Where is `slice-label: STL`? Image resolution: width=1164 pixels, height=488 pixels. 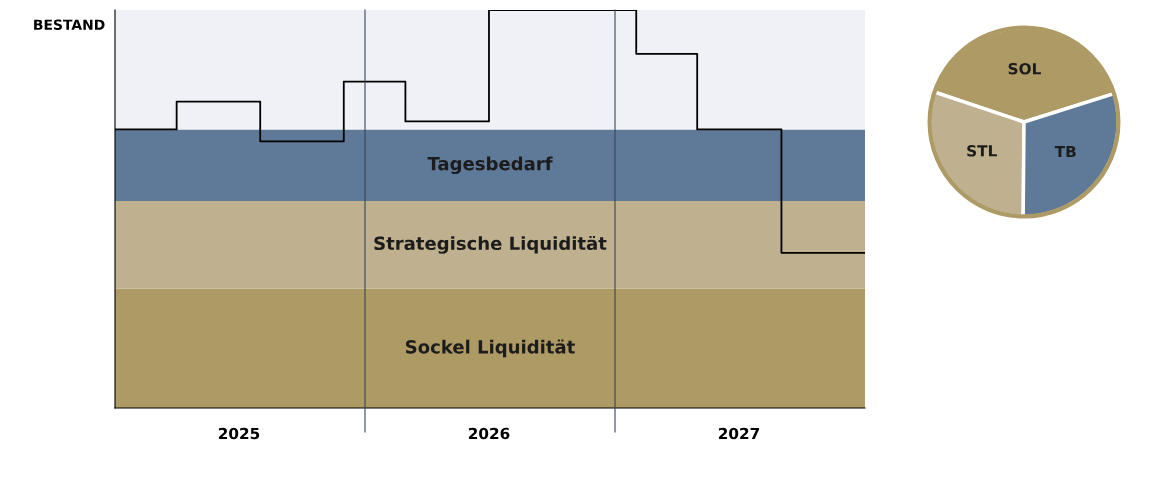
slice-label: STL is located at coordinates (982, 151).